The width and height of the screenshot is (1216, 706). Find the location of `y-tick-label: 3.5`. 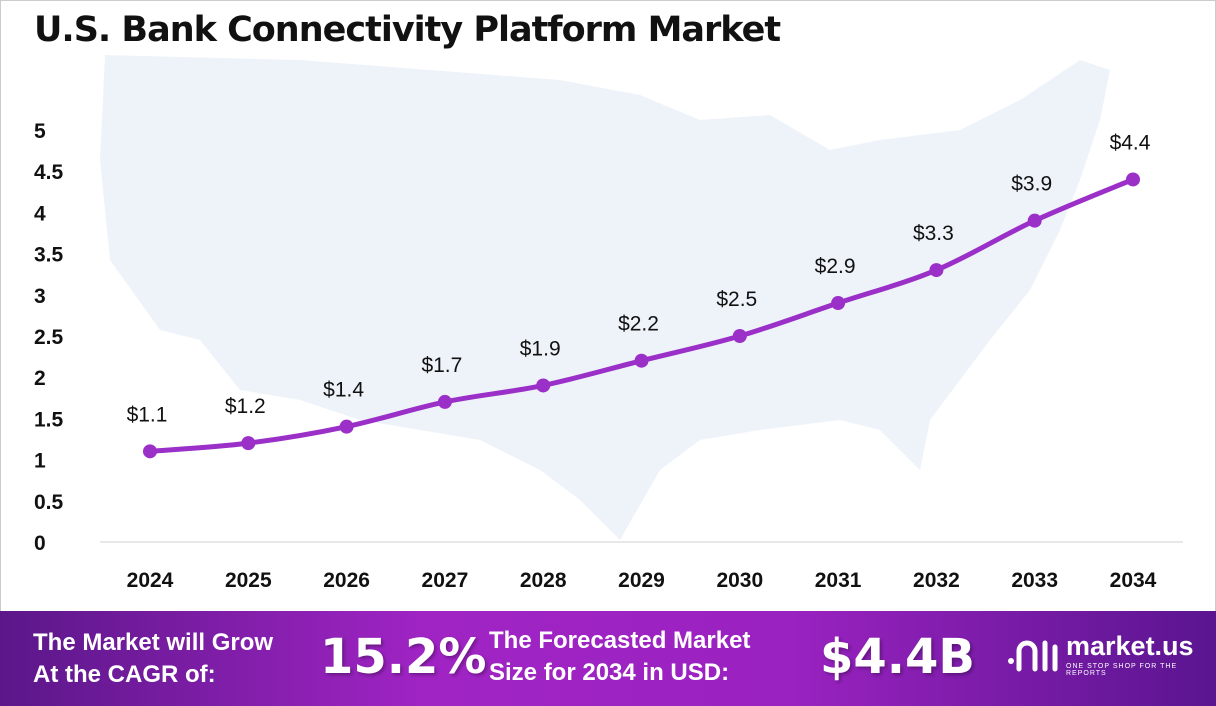

y-tick-label: 3.5 is located at coordinates (49, 255).